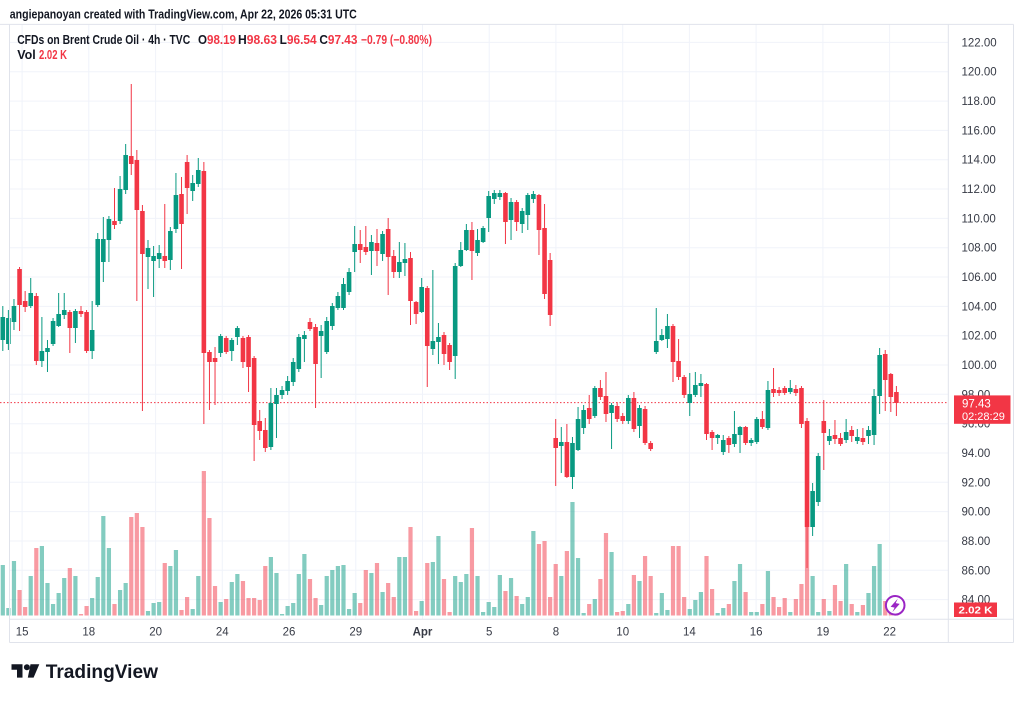  What do you see at coordinates (979, 337) in the screenshot?
I see `svg-text: 102.00` at bounding box center [979, 337].